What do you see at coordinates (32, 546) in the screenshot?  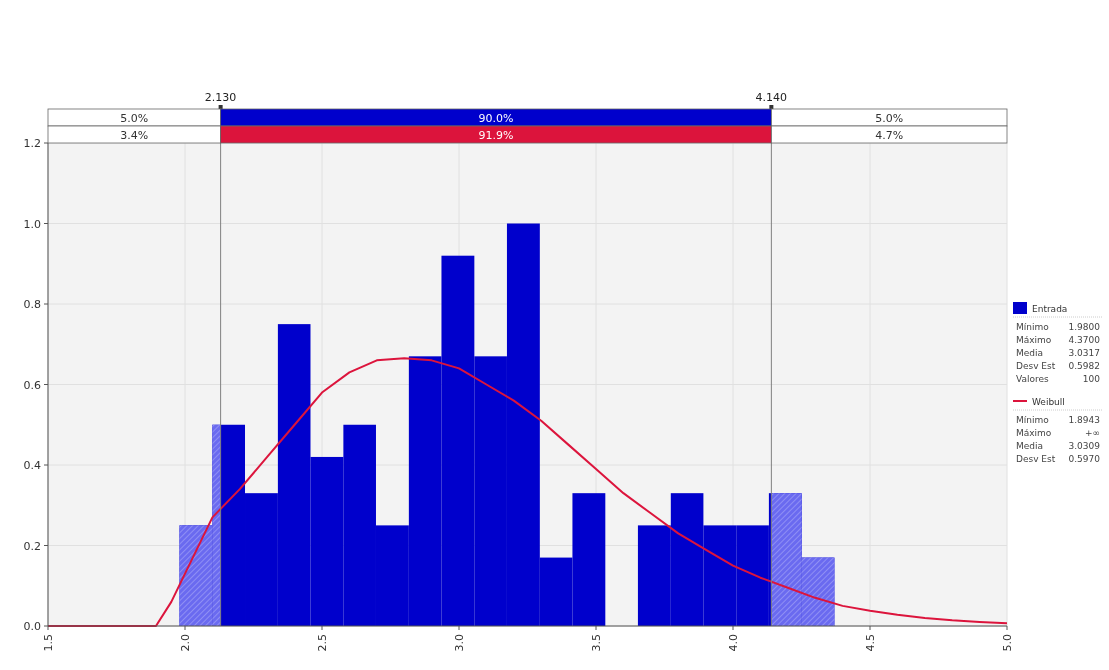 I see `y-tick-label: 0.2` at bounding box center [32, 546].